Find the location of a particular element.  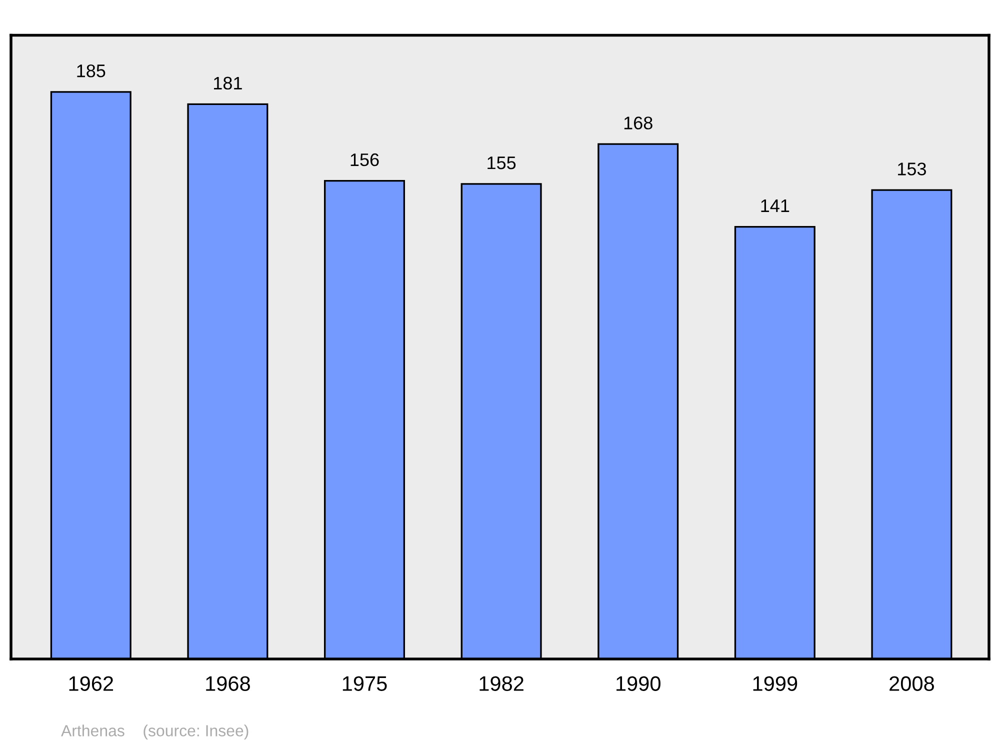

x-tick-label: 1975 is located at coordinates (364, 683).